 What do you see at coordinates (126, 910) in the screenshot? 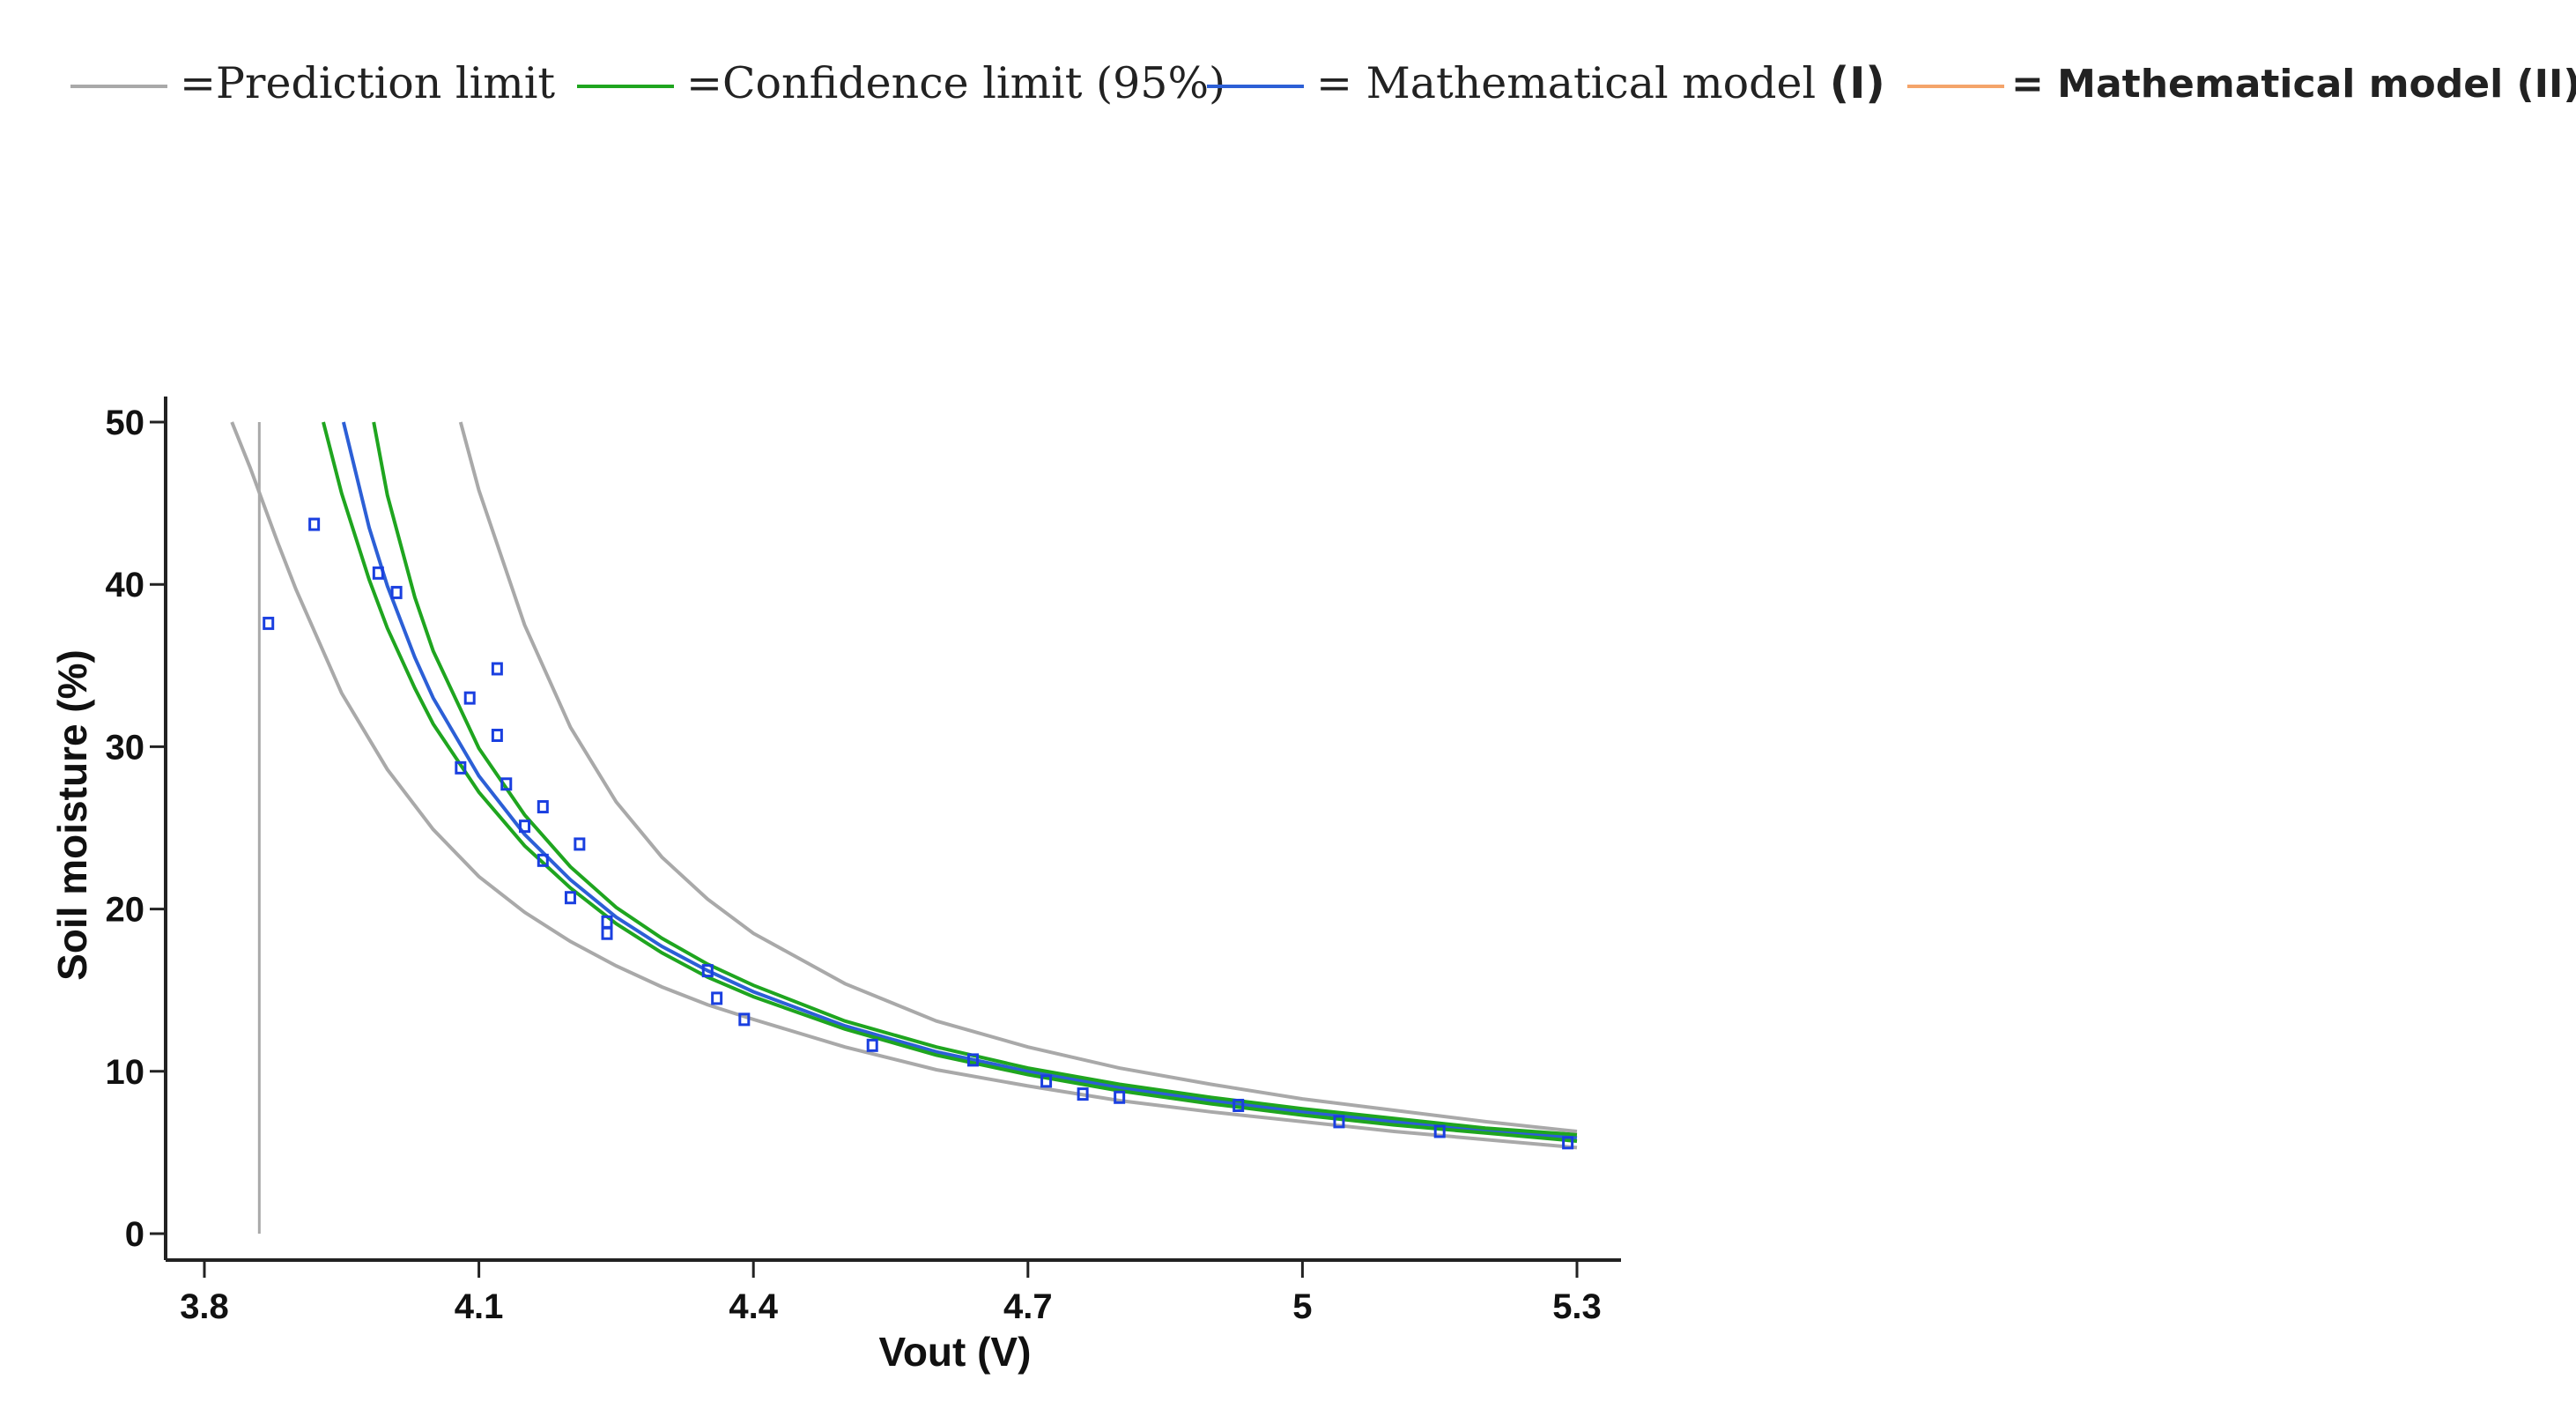
I see `y-tick-label: 20` at bounding box center [126, 910].